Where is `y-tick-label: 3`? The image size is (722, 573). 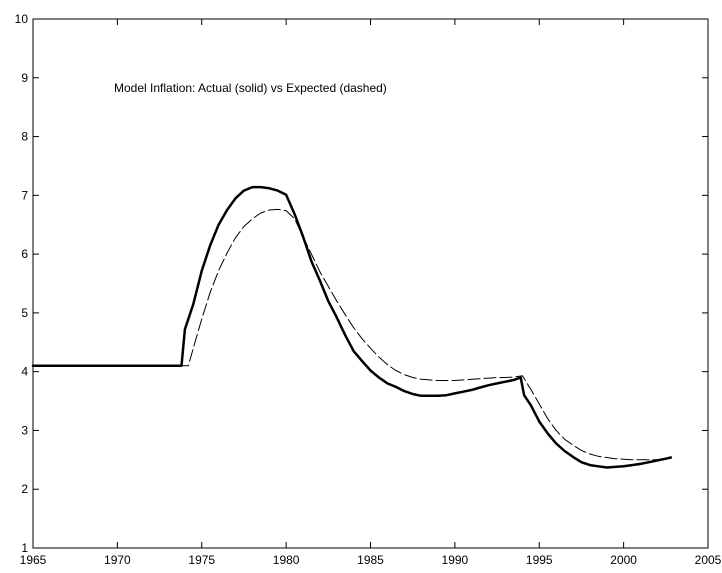
y-tick-label: 3 is located at coordinates (24, 430).